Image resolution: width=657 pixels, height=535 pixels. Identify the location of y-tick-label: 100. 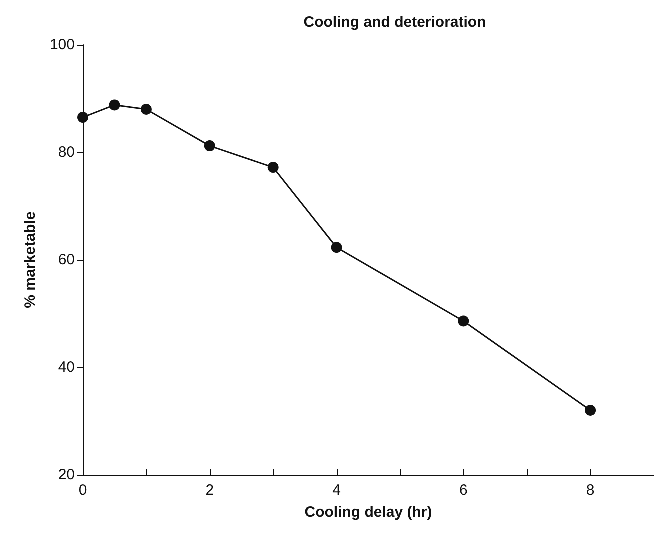
(62, 45).